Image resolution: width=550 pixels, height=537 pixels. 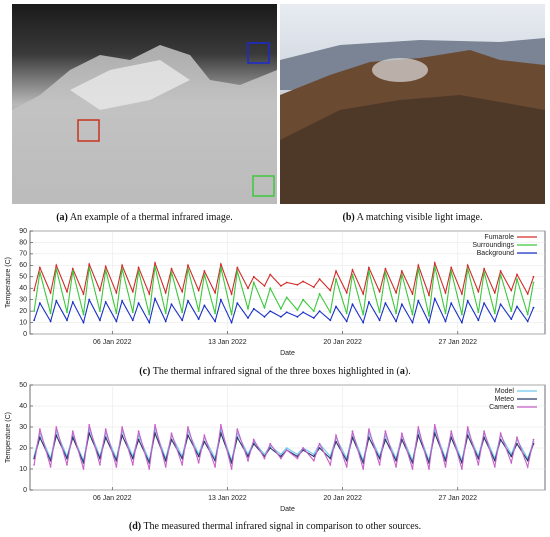 What do you see at coordinates (23, 322) in the screenshot?
I see `y-tick-label: 10` at bounding box center [23, 322].